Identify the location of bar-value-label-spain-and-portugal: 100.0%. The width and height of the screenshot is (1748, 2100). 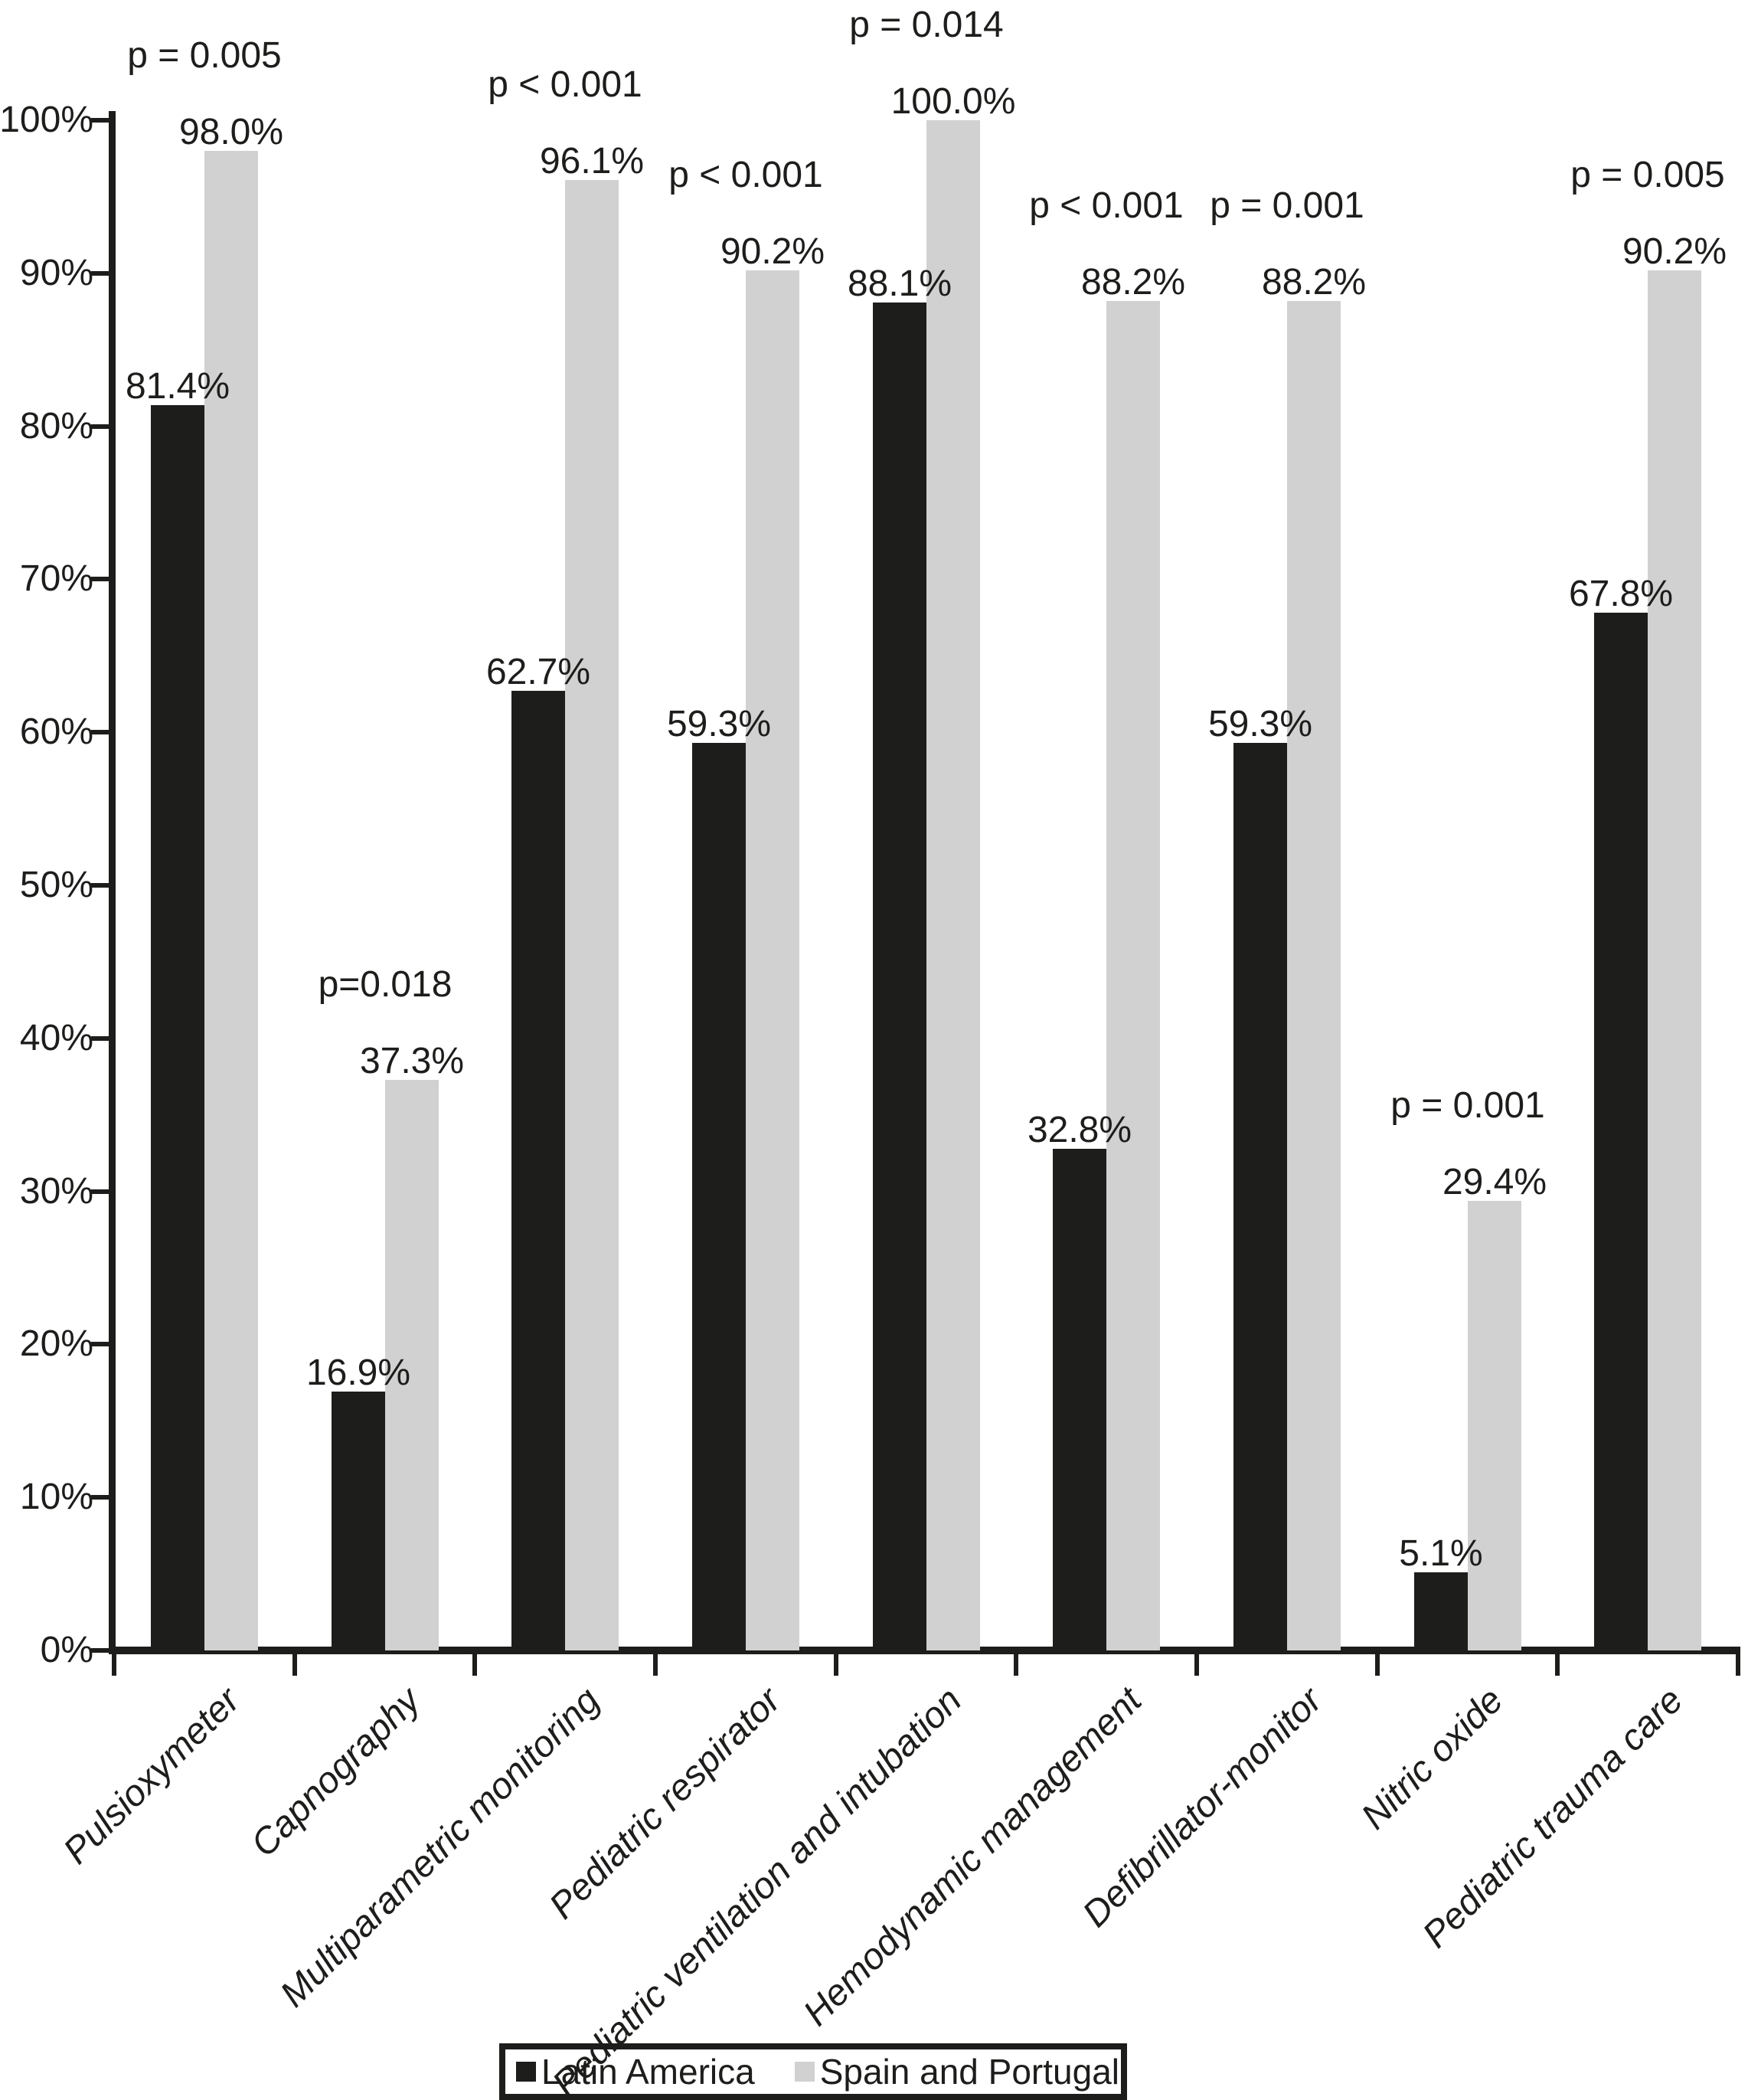
(953, 101).